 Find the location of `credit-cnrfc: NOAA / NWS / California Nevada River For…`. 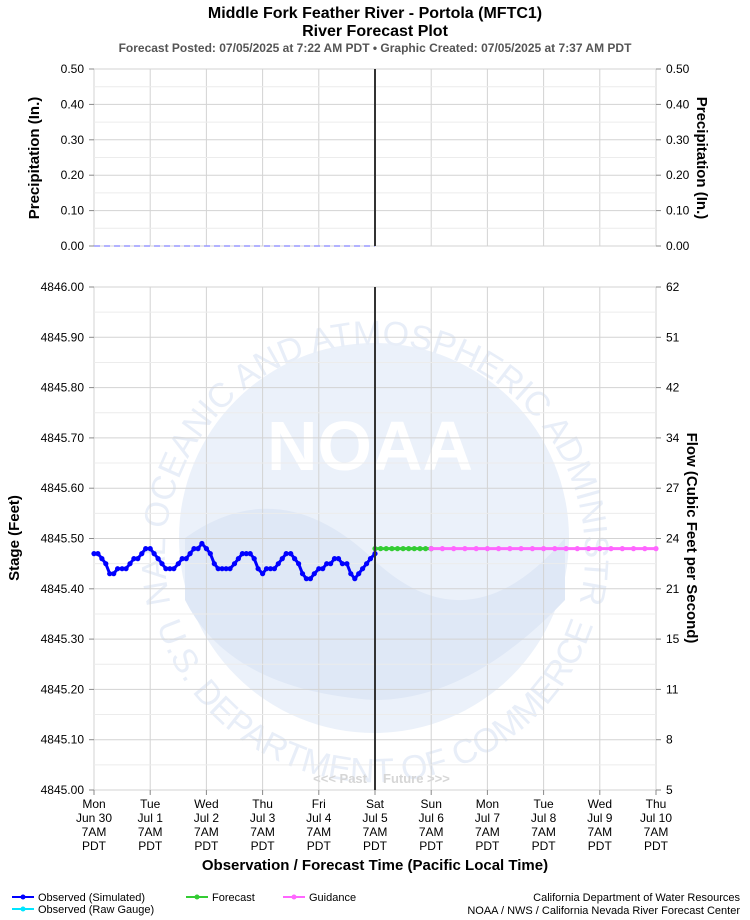

credit-cnrfc: NOAA / NWS / California Nevada River For… is located at coordinates (603, 911).